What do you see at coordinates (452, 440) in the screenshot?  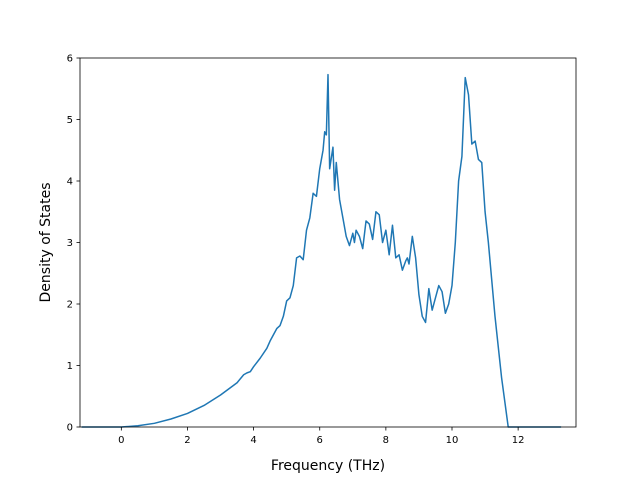 I see `x-tick-label: 10` at bounding box center [452, 440].